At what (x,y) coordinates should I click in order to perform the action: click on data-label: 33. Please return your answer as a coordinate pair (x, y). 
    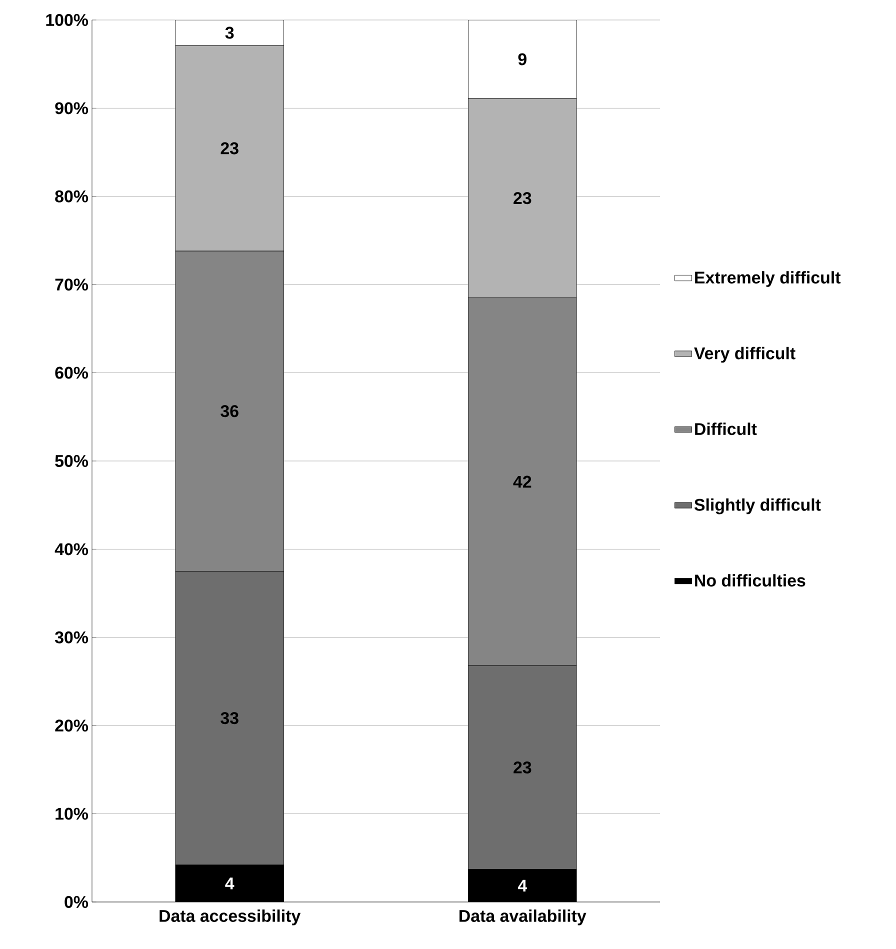
    Looking at the image, I should click on (229, 718).